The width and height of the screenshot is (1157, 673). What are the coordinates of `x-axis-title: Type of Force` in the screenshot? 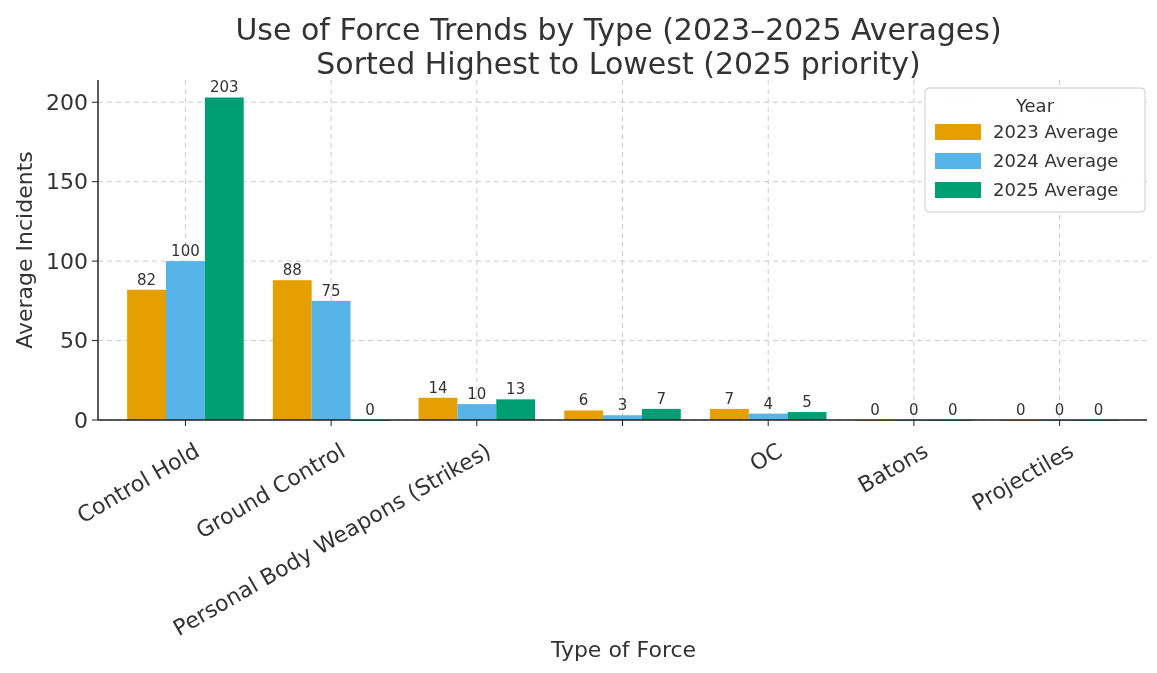 It's located at (623, 649).